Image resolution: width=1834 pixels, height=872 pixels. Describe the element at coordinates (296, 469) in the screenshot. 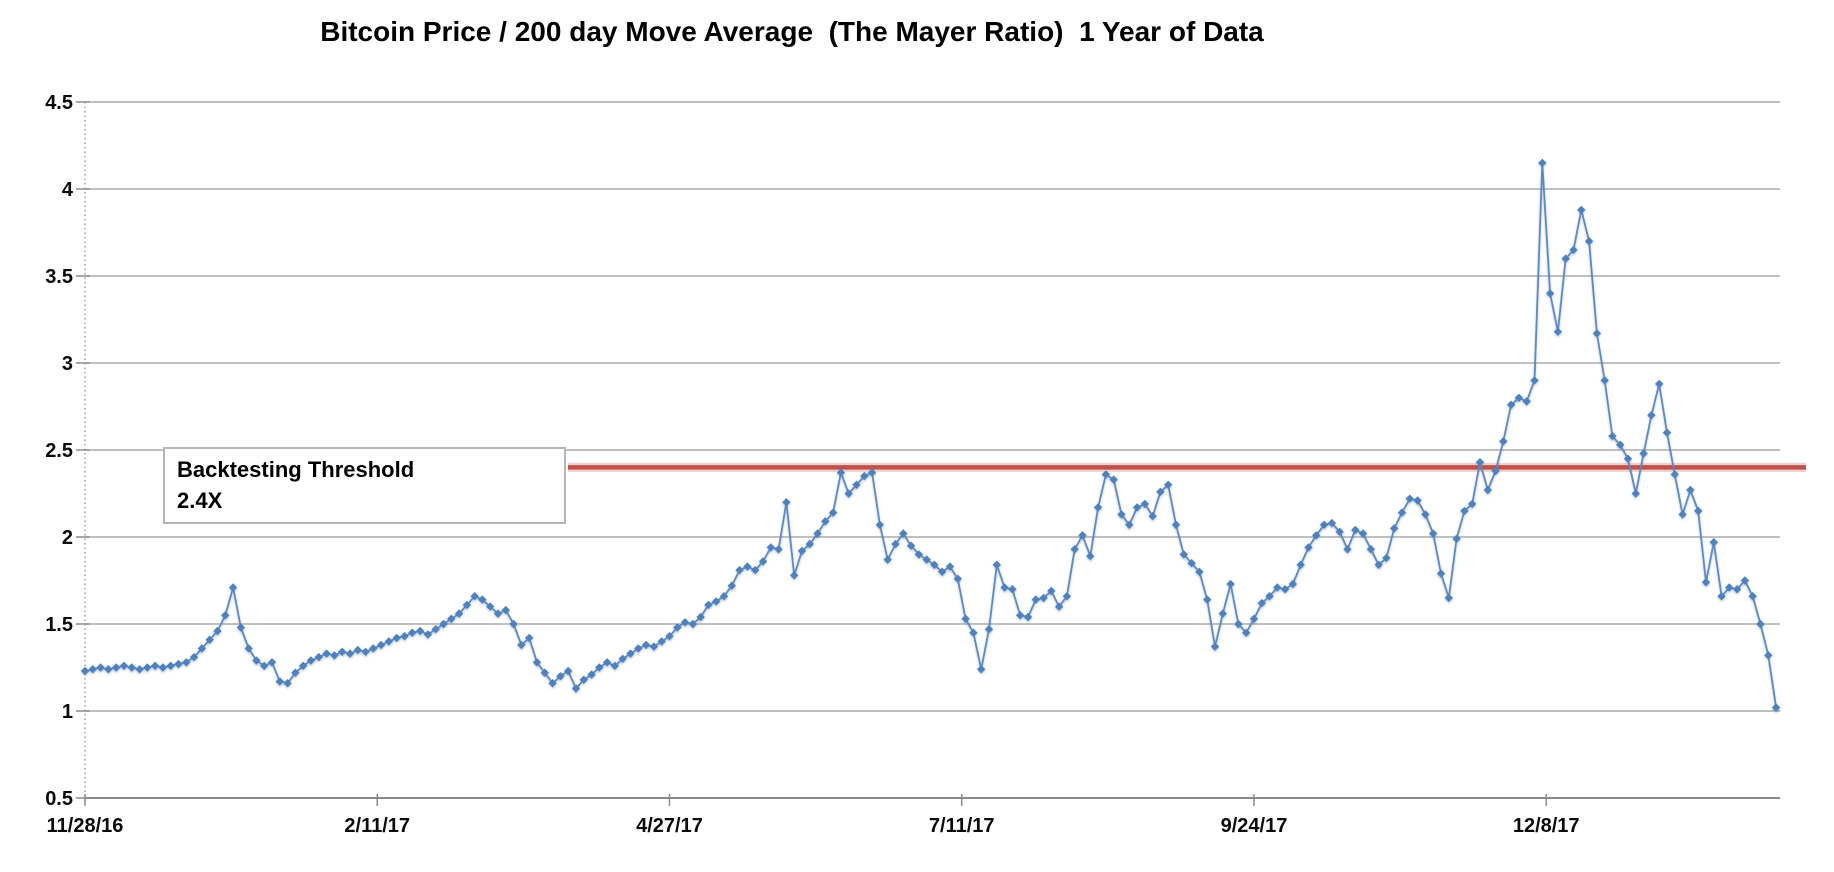

I see `threshold-label: Backtesting Threshold` at that location.